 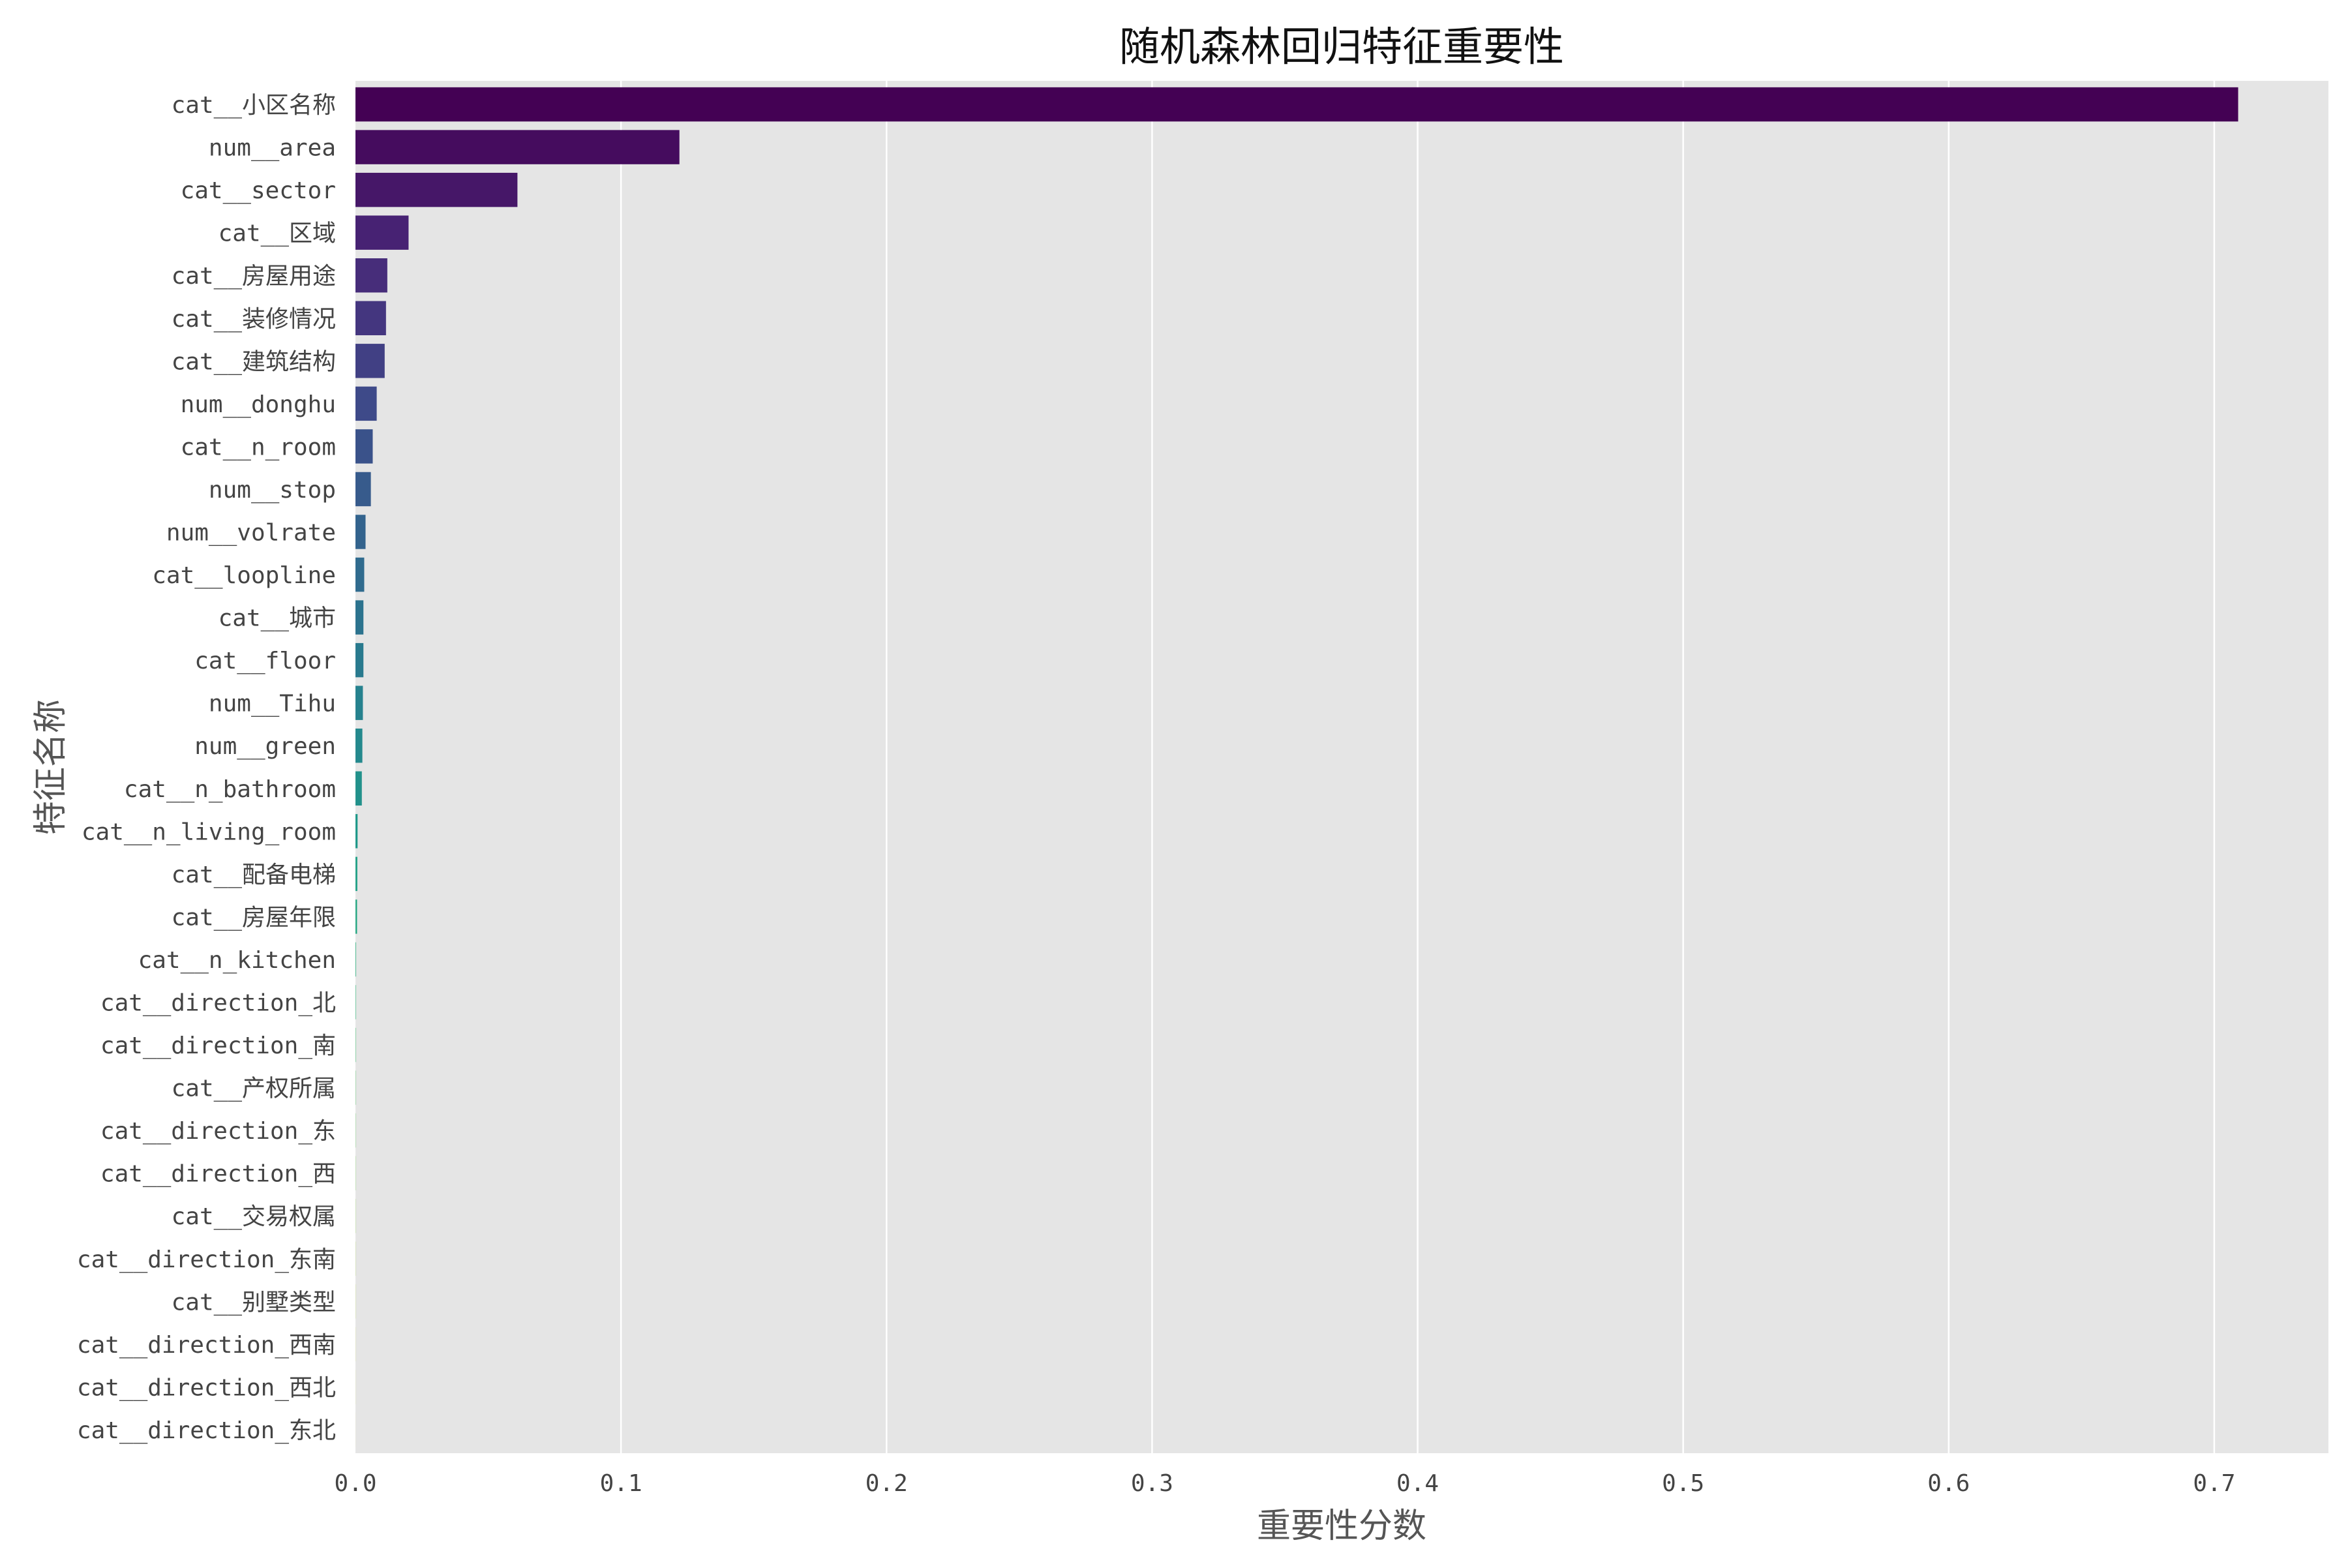 I want to click on y-tick-label: cat__交易权属, so click(x=254, y=1216).